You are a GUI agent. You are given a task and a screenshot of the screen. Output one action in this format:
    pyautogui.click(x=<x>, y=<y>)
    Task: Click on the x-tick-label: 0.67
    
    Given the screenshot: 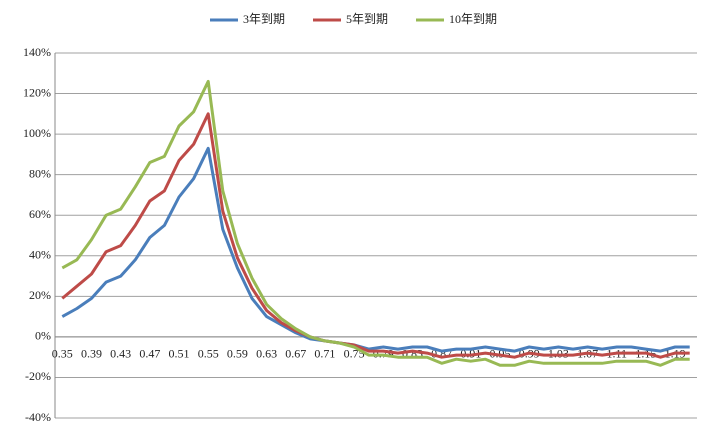 What is the action you would take?
    pyautogui.click(x=295, y=354)
    